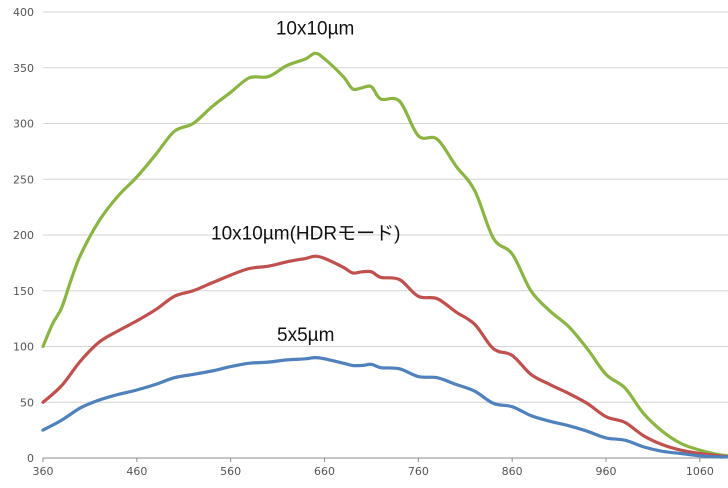 Image resolution: width=728 pixels, height=488 pixels. What do you see at coordinates (418, 471) in the screenshot?
I see `x-tick-label: 760` at bounding box center [418, 471].